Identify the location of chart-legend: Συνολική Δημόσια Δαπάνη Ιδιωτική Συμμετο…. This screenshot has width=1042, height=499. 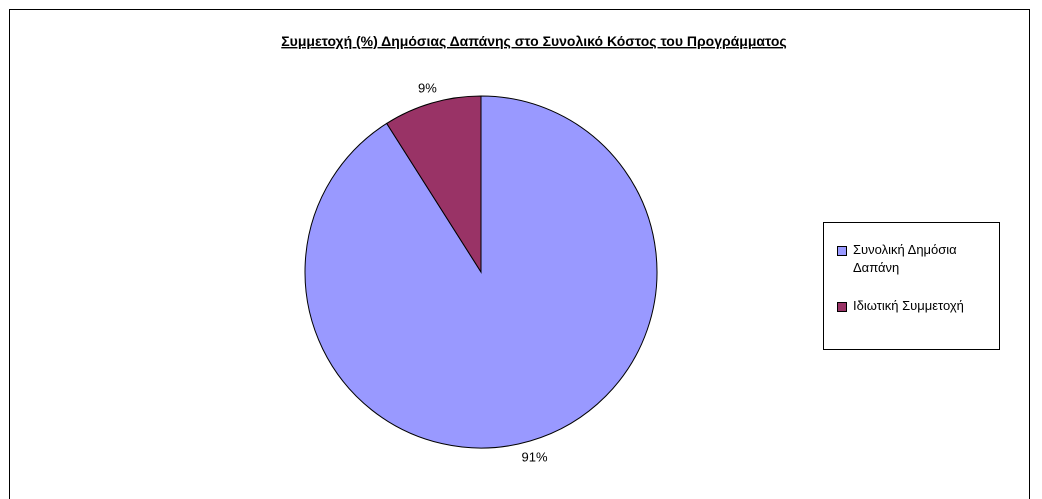
(911, 286).